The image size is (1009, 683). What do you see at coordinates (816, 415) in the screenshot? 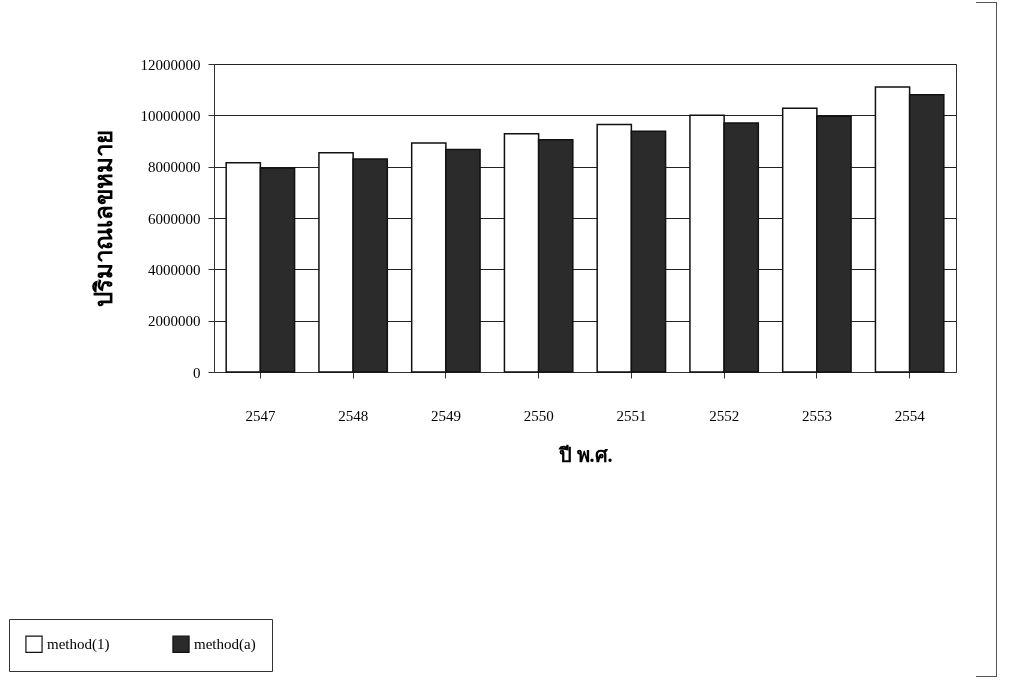
I see `x-tick-label: 2553` at bounding box center [816, 415].